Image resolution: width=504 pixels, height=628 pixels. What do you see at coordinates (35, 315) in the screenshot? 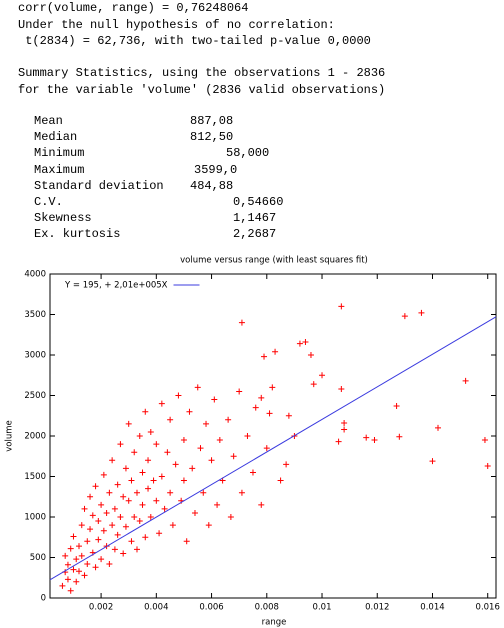
I see `y-tick-label: 3500` at bounding box center [35, 315].